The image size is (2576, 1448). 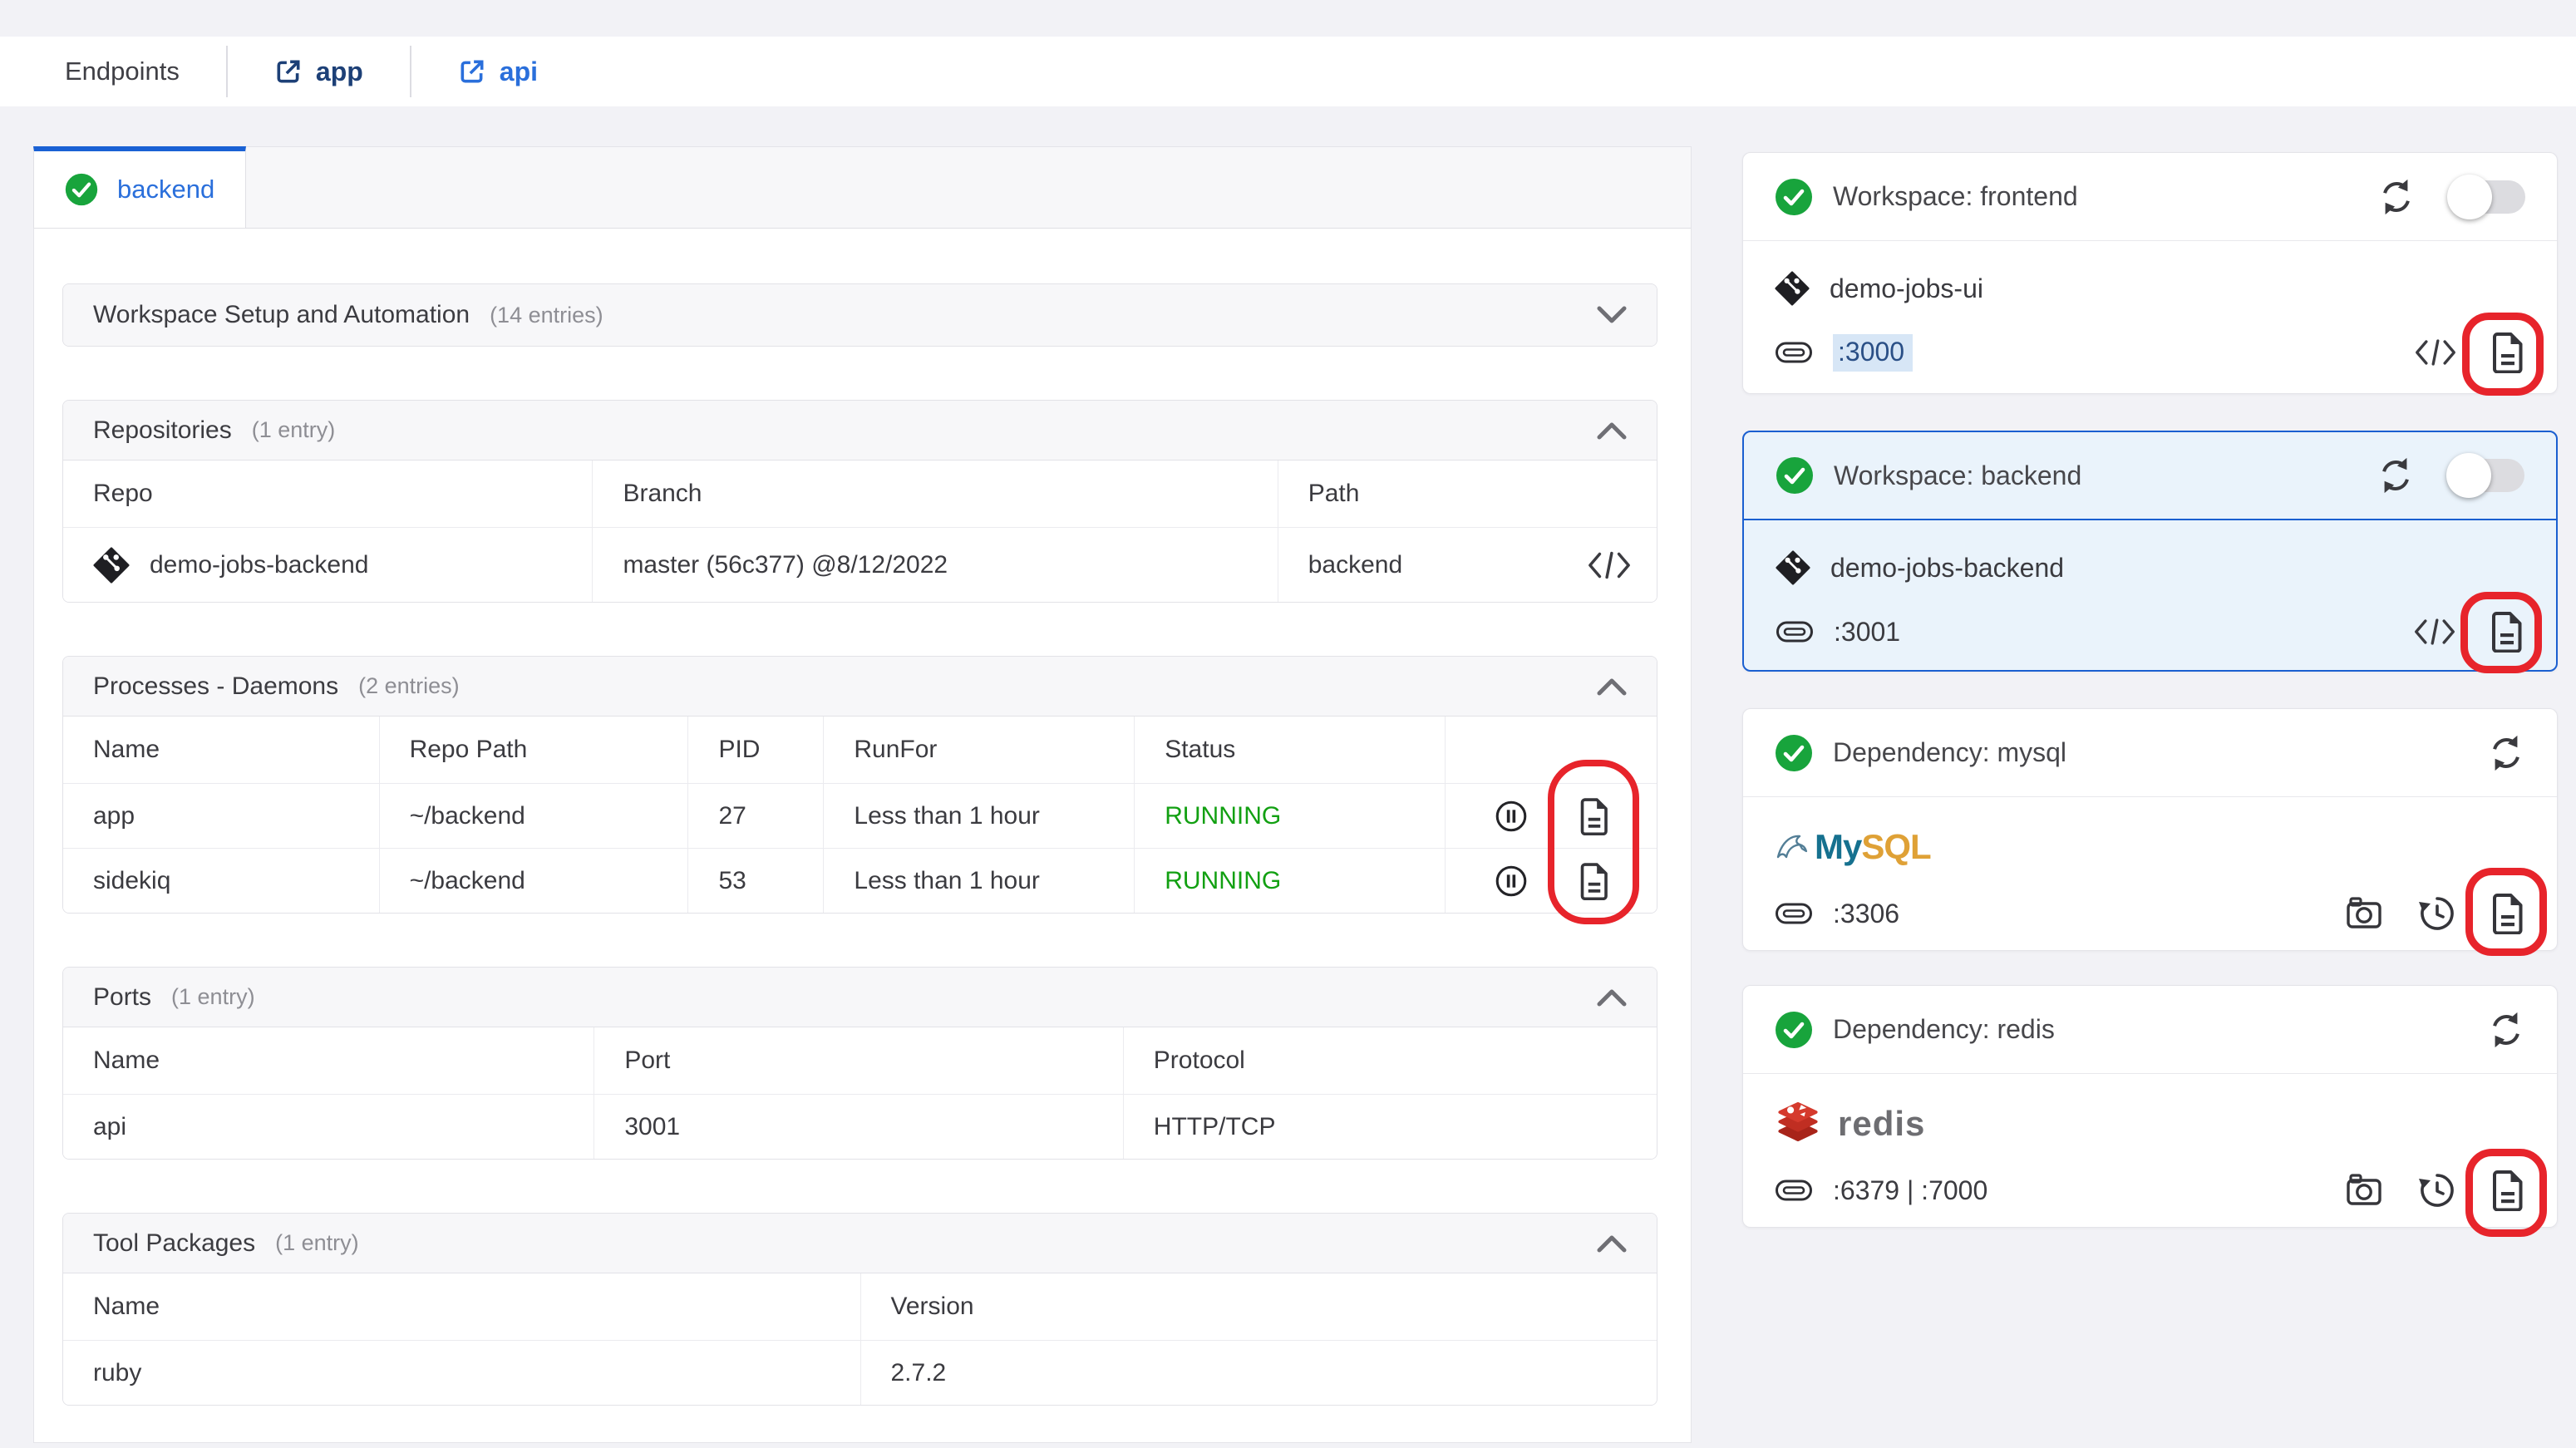 I want to click on card-body: My SQL :3306, so click(x=2150, y=873).